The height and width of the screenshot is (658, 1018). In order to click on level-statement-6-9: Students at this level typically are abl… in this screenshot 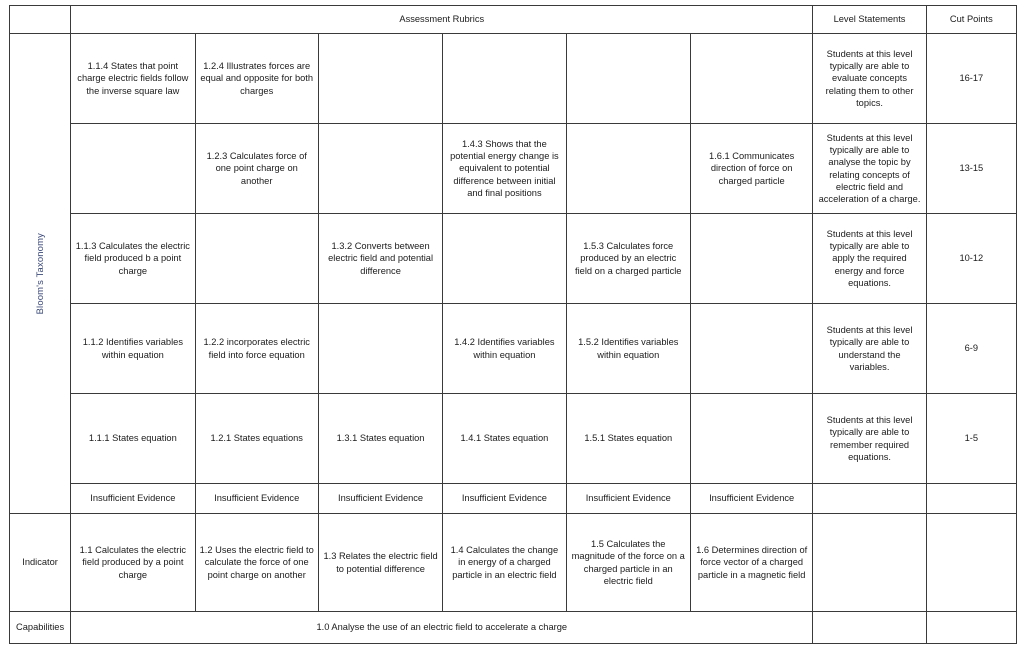, I will do `click(869, 348)`.